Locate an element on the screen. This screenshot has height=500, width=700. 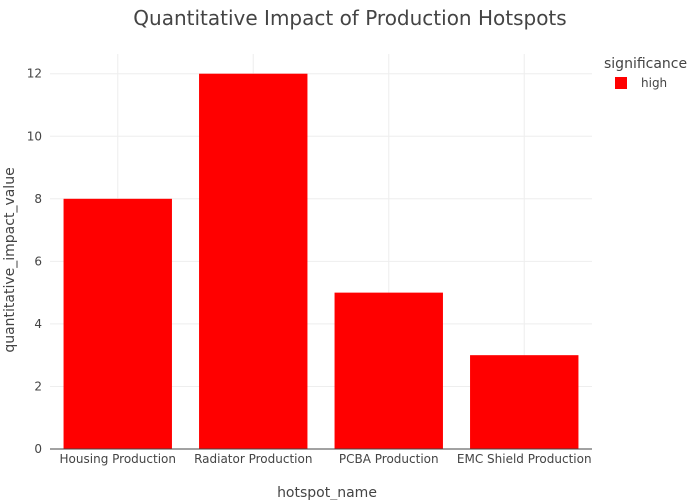
x-tick-label: EMC Shield Production is located at coordinates (524, 459).